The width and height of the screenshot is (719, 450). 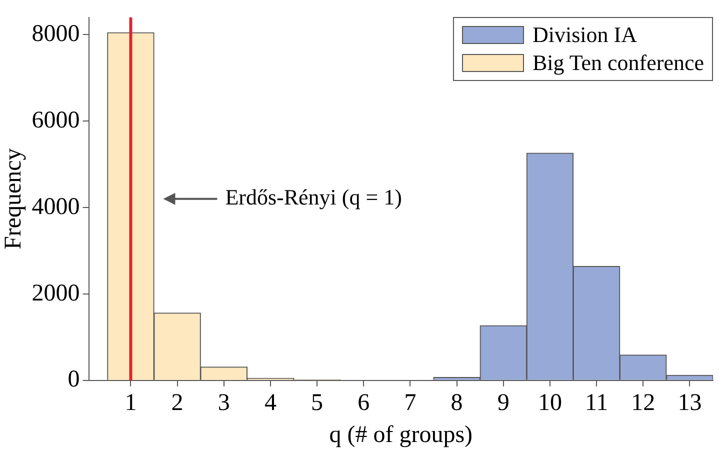 What do you see at coordinates (56, 33) in the screenshot?
I see `y-tick-label: 8000` at bounding box center [56, 33].